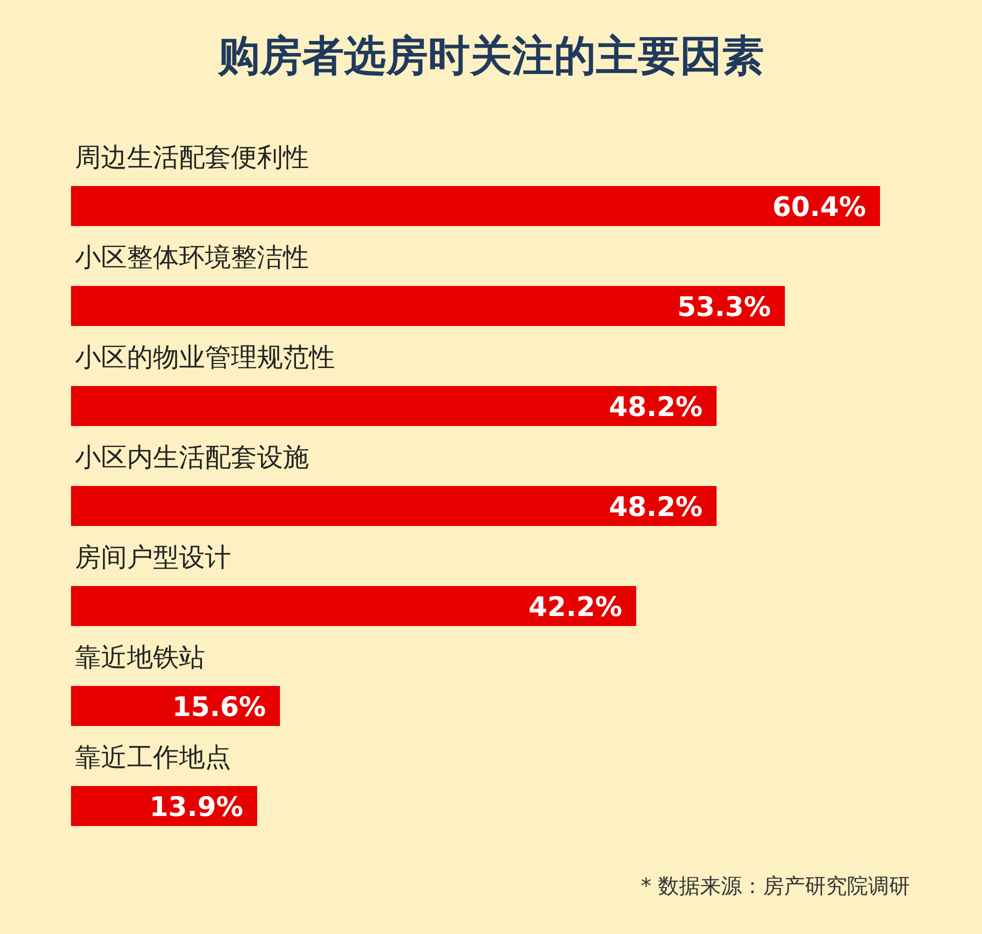 The height and width of the screenshot is (934, 982). I want to click on y-tick-label: 小区整体环境整洁性, so click(192, 258).